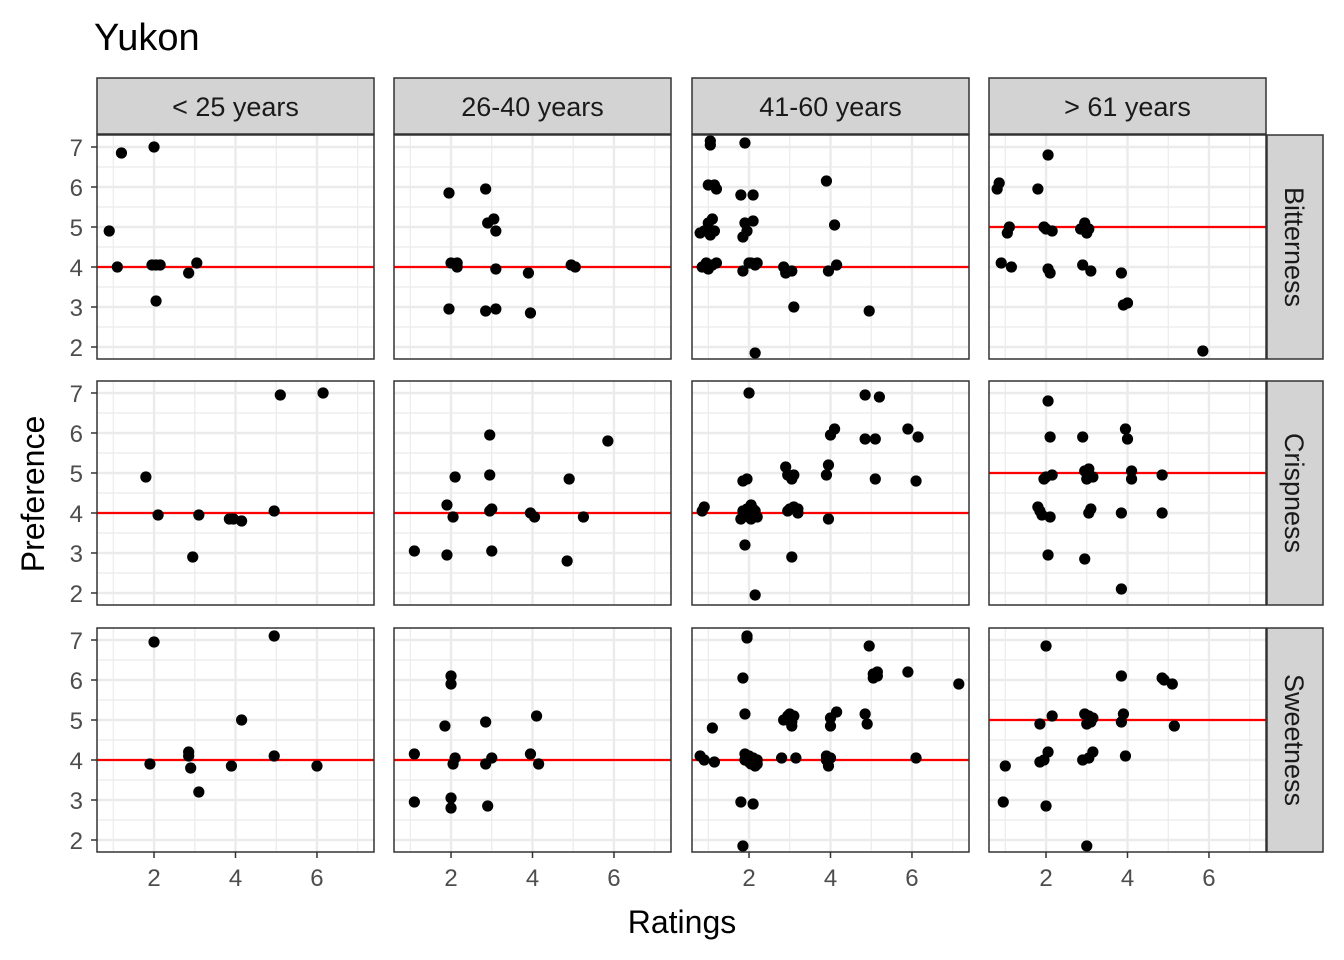 The width and height of the screenshot is (1344, 960). What do you see at coordinates (76, 148) in the screenshot?
I see `y-tick-label: 7` at bounding box center [76, 148].